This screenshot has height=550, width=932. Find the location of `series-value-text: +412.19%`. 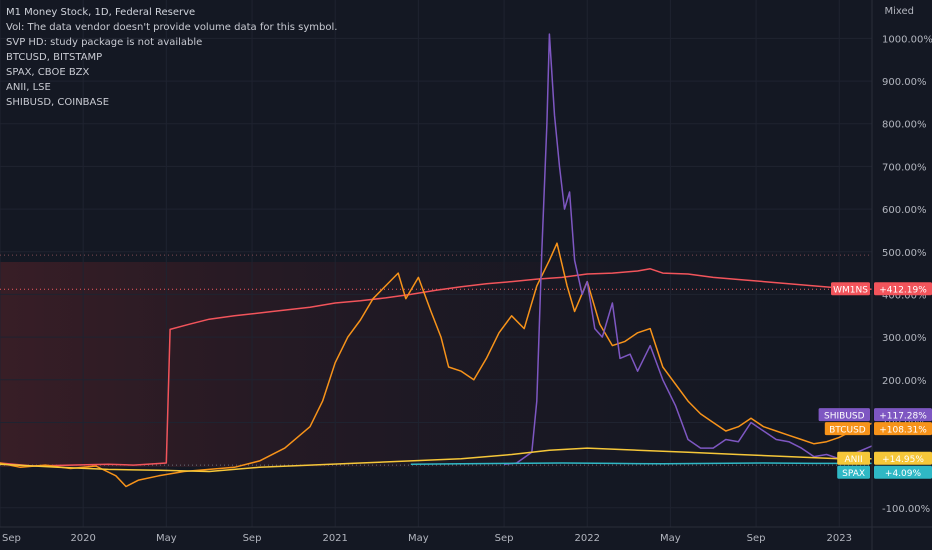

series-value-text: +412.19% is located at coordinates (903, 291).